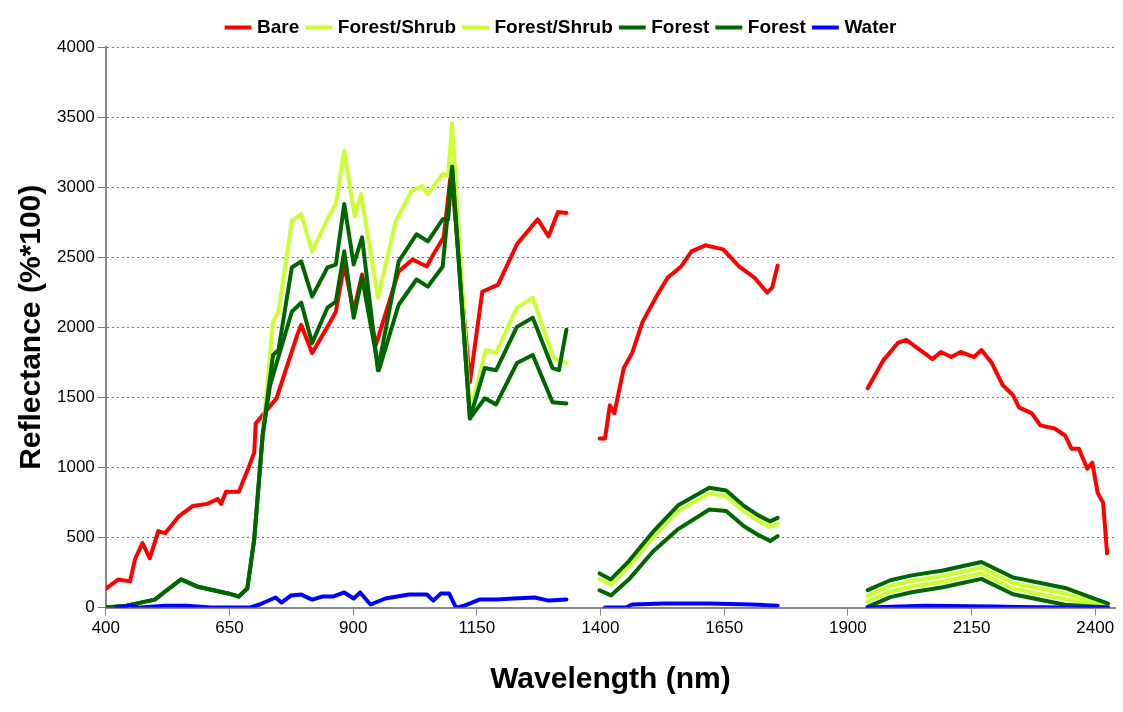 The height and width of the screenshot is (712, 1123). Describe the element at coordinates (477, 628) in the screenshot. I see `x-tick-label: 1150` at that location.